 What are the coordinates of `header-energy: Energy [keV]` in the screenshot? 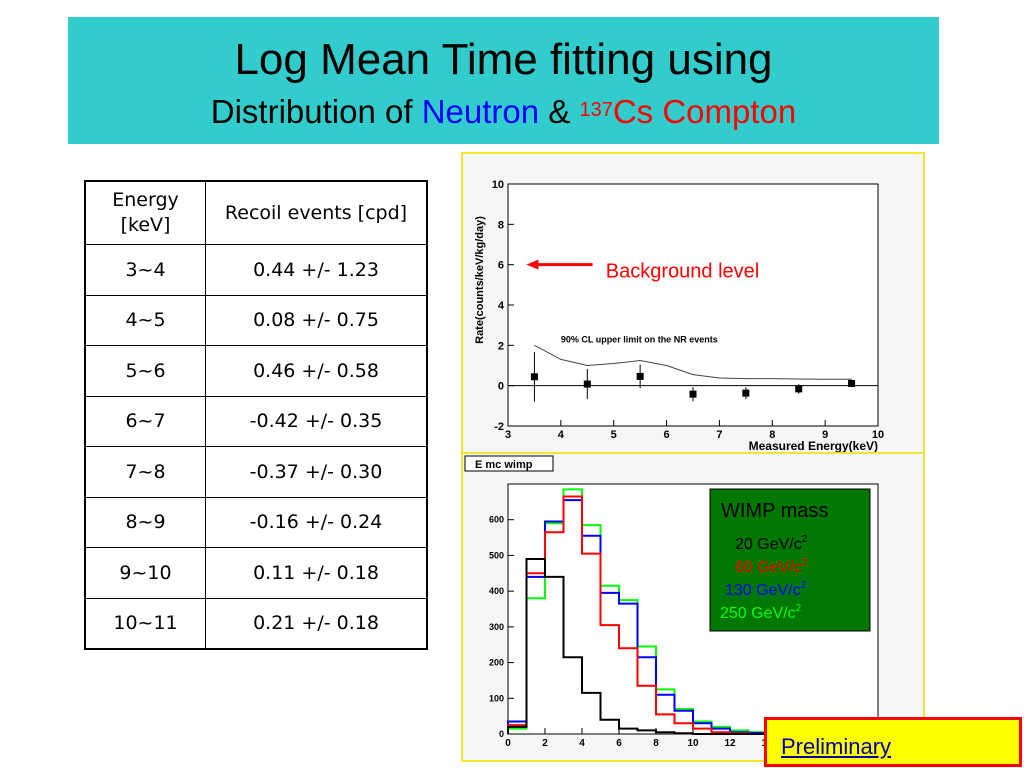 It's located at (145, 212).